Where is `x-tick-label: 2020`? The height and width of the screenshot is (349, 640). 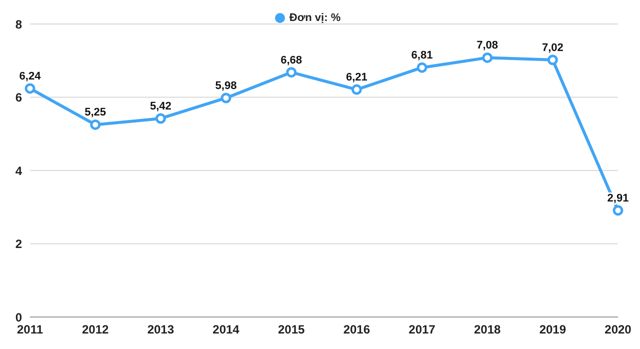
x-tick-label: 2020 is located at coordinates (618, 329).